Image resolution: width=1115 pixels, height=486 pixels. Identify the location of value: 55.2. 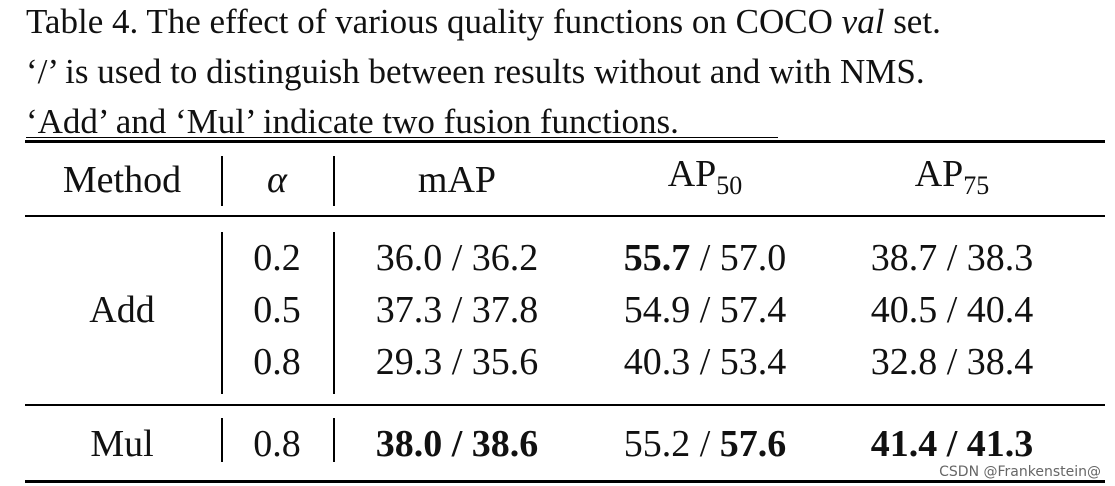
(657, 444).